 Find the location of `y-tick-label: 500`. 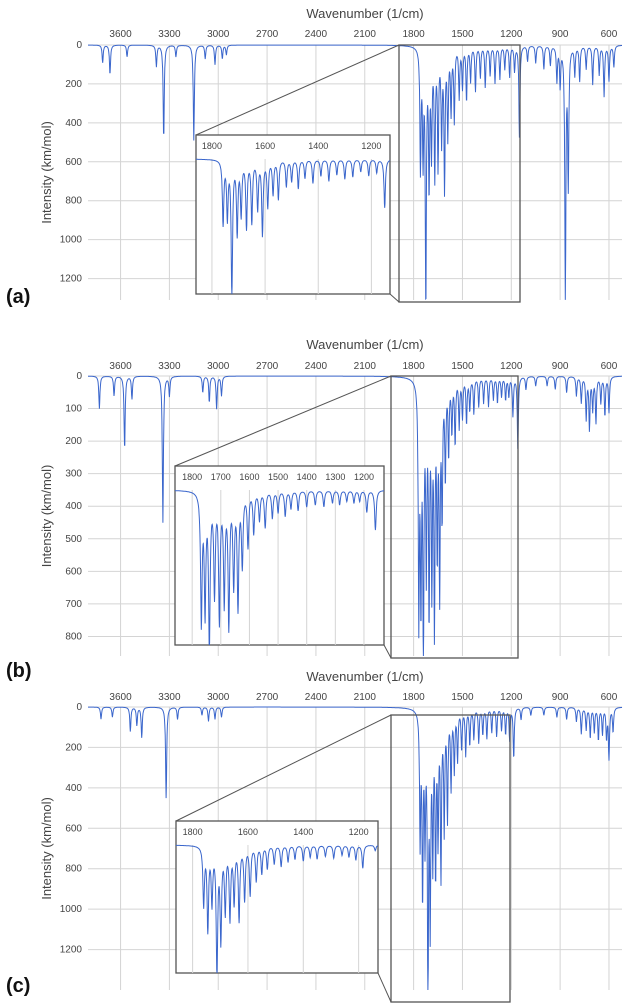

y-tick-label: 500 is located at coordinates (73, 539).